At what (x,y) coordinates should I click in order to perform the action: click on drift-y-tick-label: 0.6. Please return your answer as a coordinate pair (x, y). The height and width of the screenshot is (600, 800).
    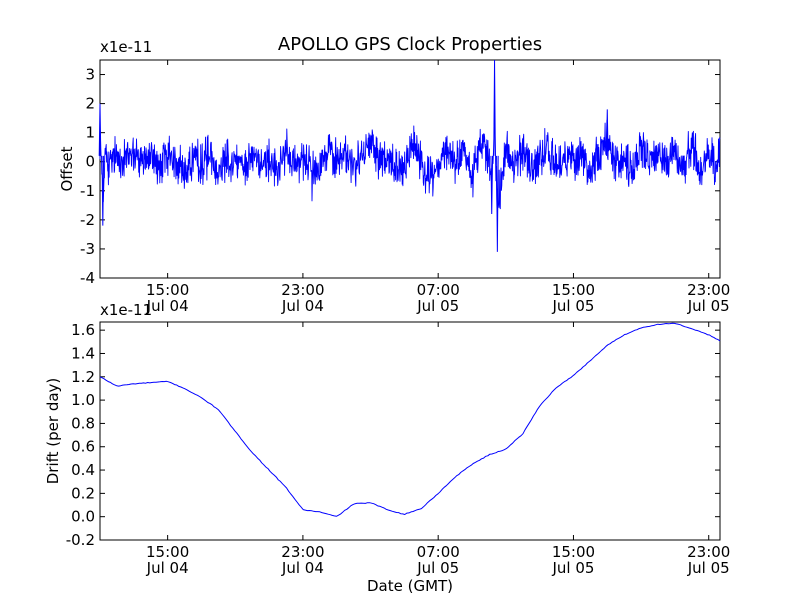
    Looking at the image, I should click on (83, 447).